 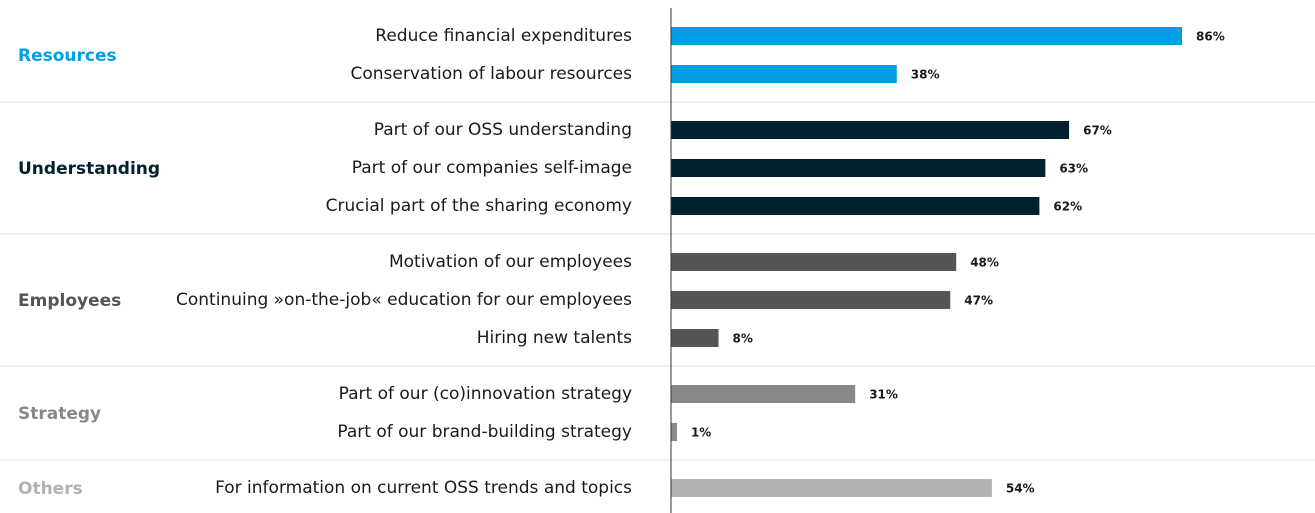 What do you see at coordinates (69, 301) in the screenshot?
I see `group-label: Employees` at bounding box center [69, 301].